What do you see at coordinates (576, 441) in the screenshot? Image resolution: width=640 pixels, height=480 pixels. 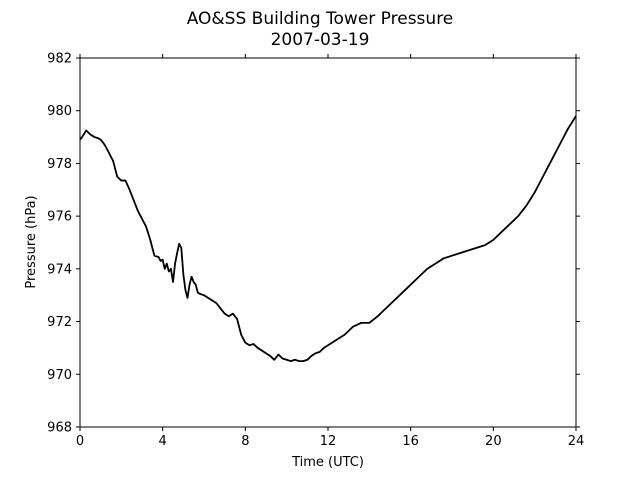 I see `x-tick-label: 24` at bounding box center [576, 441].